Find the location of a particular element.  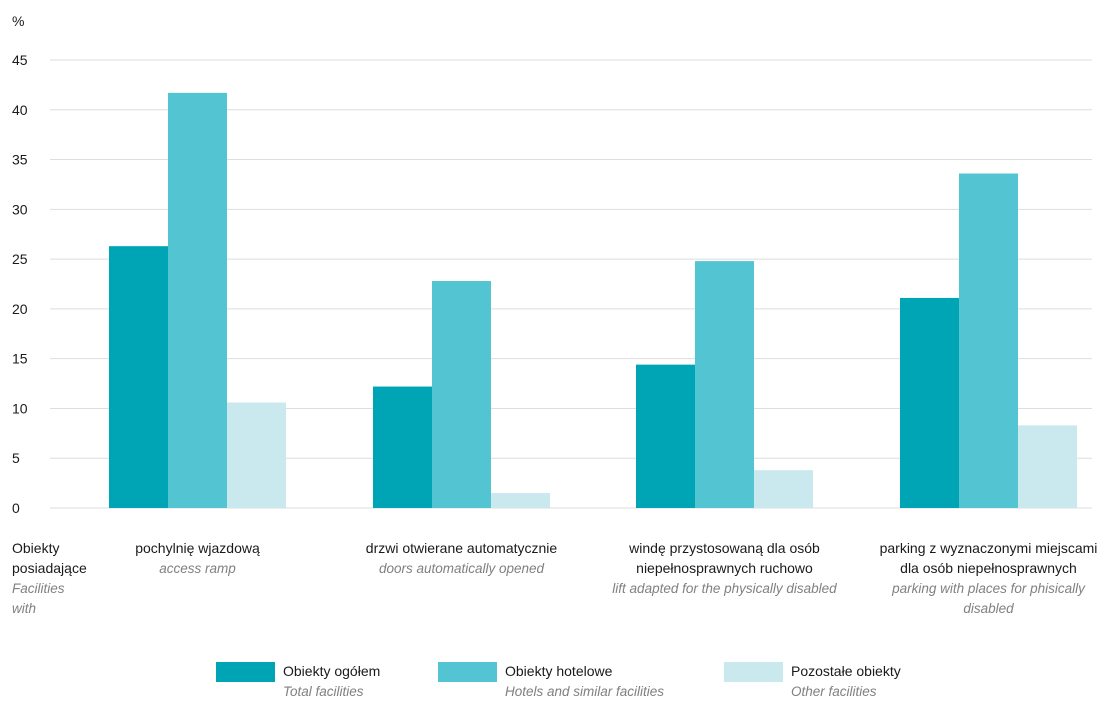

y-tick-label: 45 is located at coordinates (20, 60).